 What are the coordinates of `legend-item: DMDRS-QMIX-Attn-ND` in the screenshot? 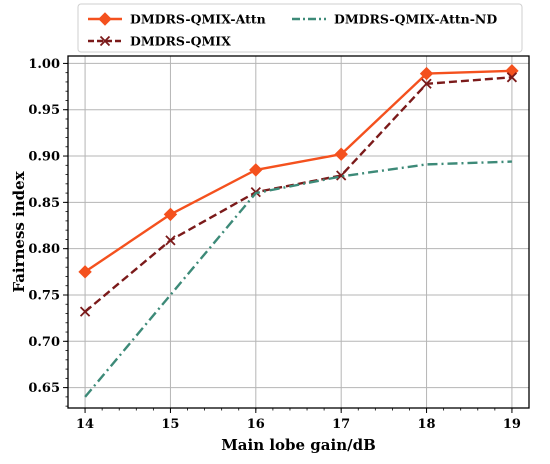 It's located at (394, 19).